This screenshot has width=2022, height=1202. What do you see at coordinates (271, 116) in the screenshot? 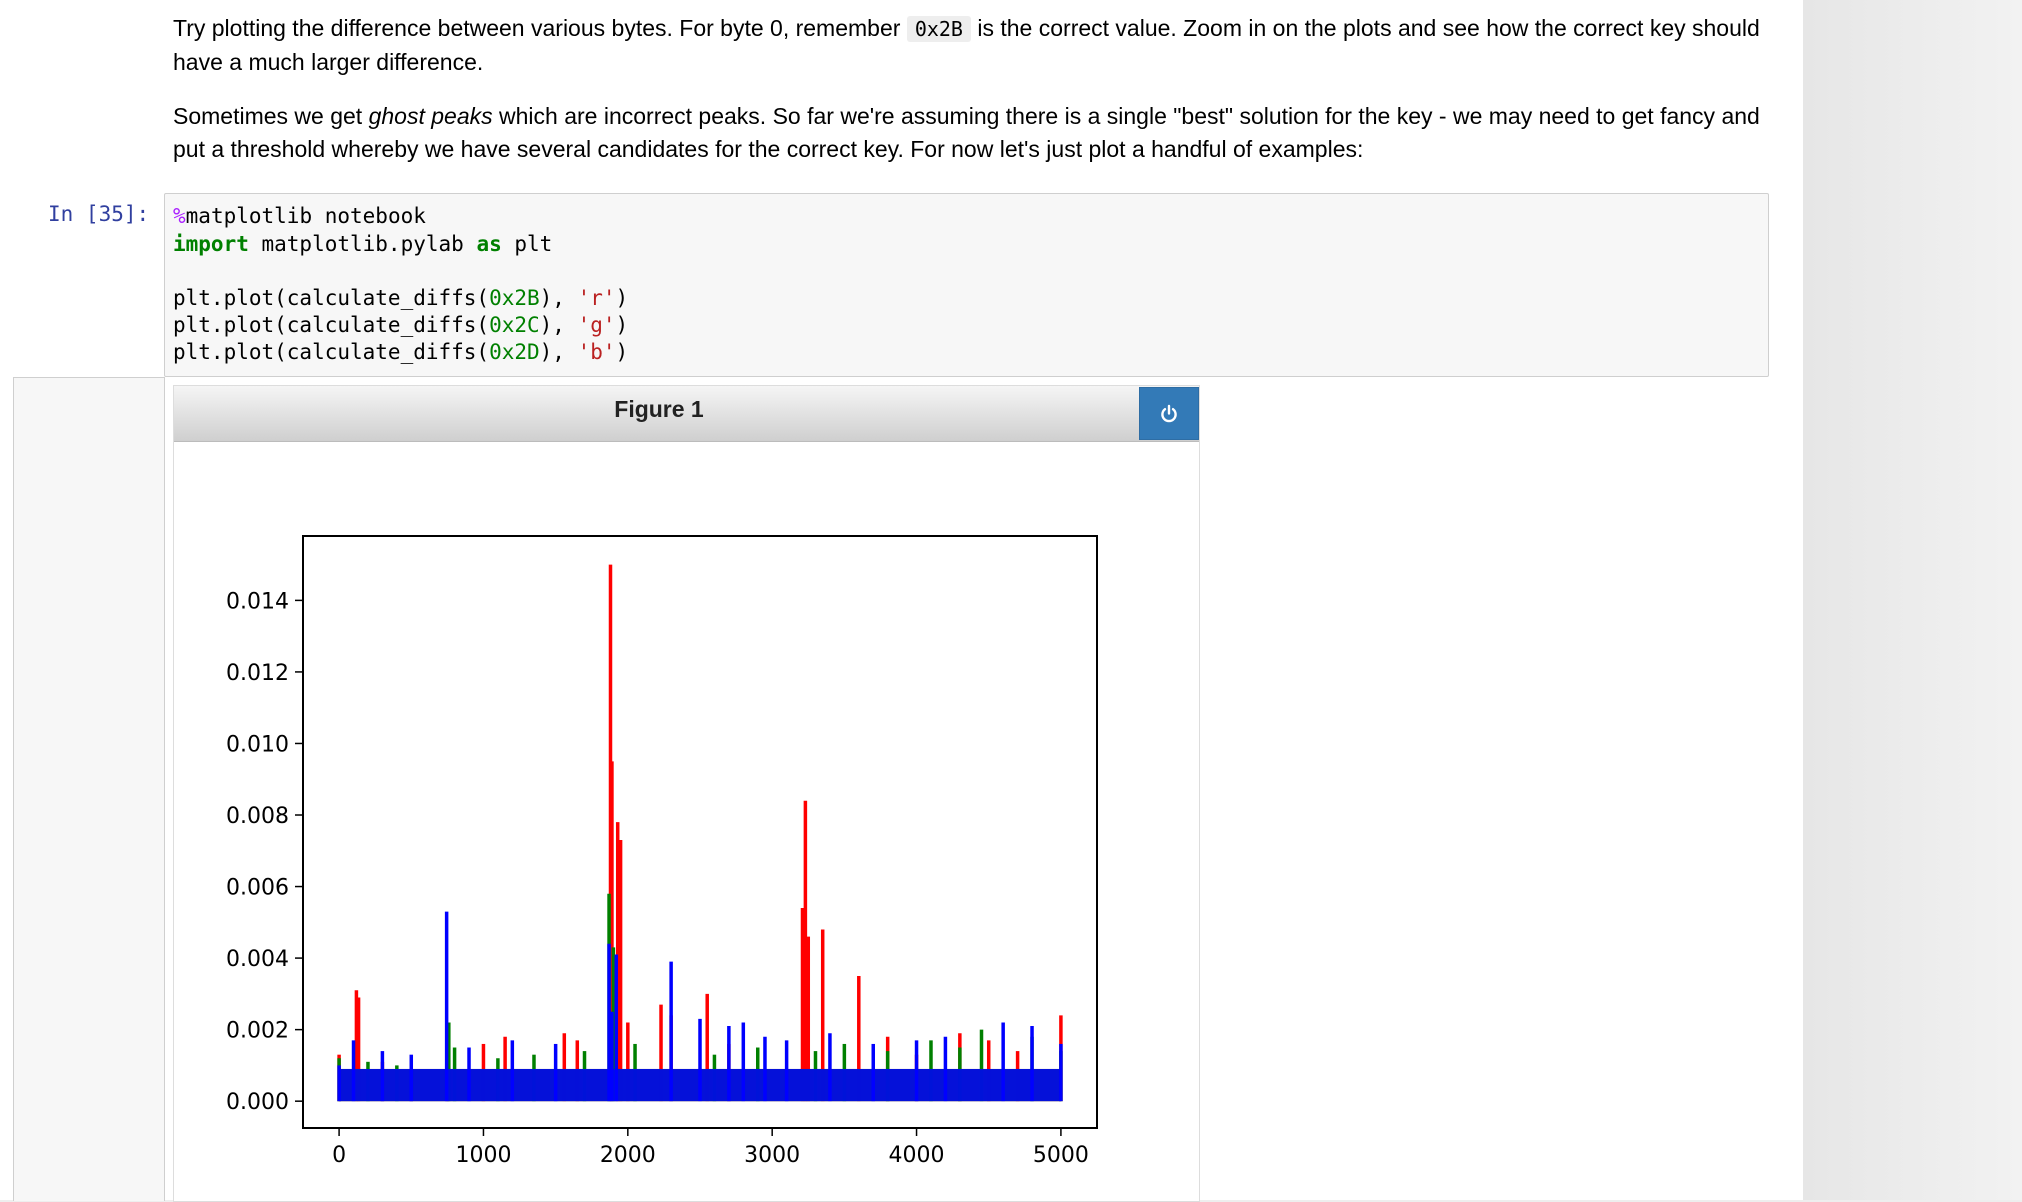
I see `p2-text-a: Sometimes we get` at bounding box center [271, 116].